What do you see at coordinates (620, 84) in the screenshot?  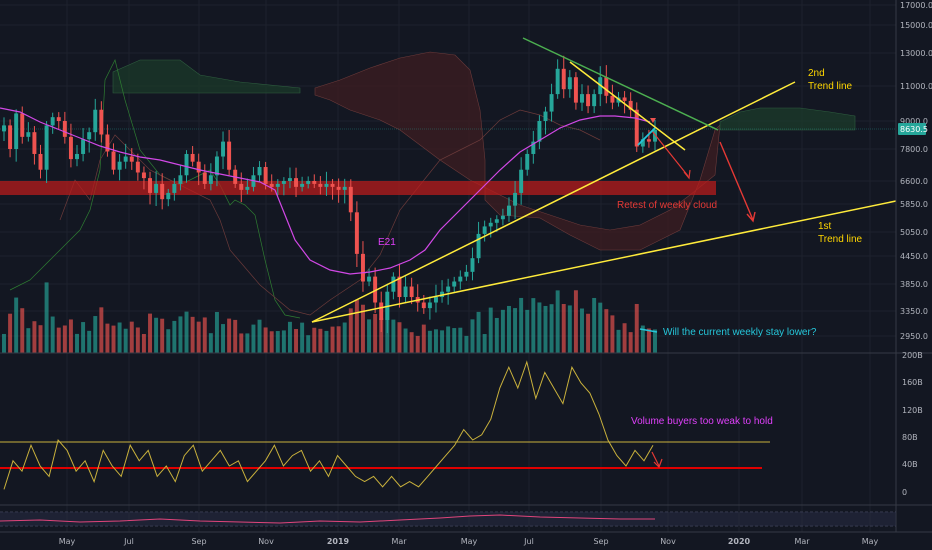 I see `green-resistance-line` at bounding box center [620, 84].